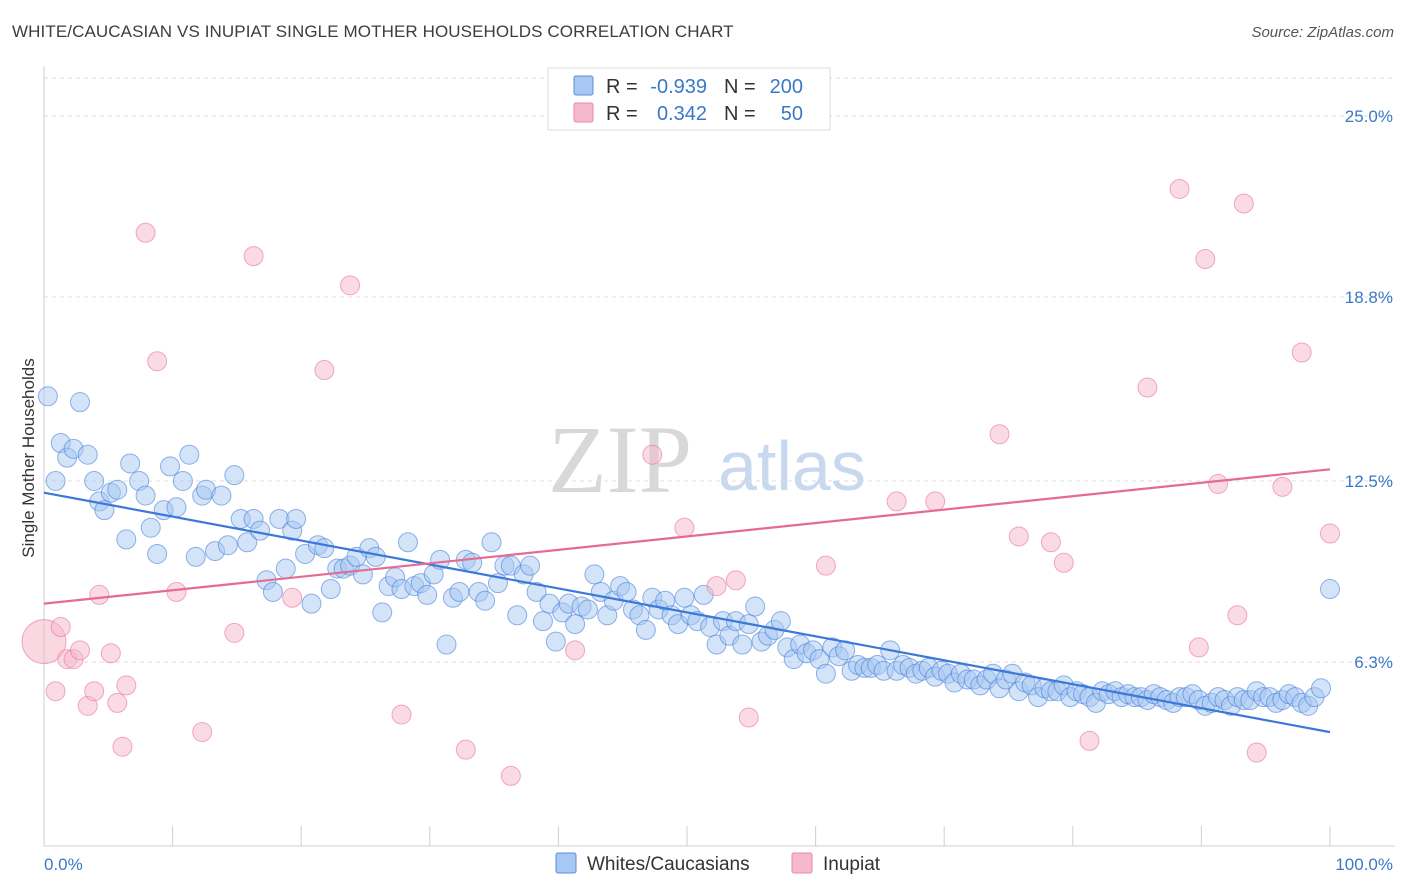 Image resolution: width=1406 pixels, height=892 pixels. Describe the element at coordinates (1322, 32) in the screenshot. I see `source-label: Source: ZipAtlas.com` at that location.